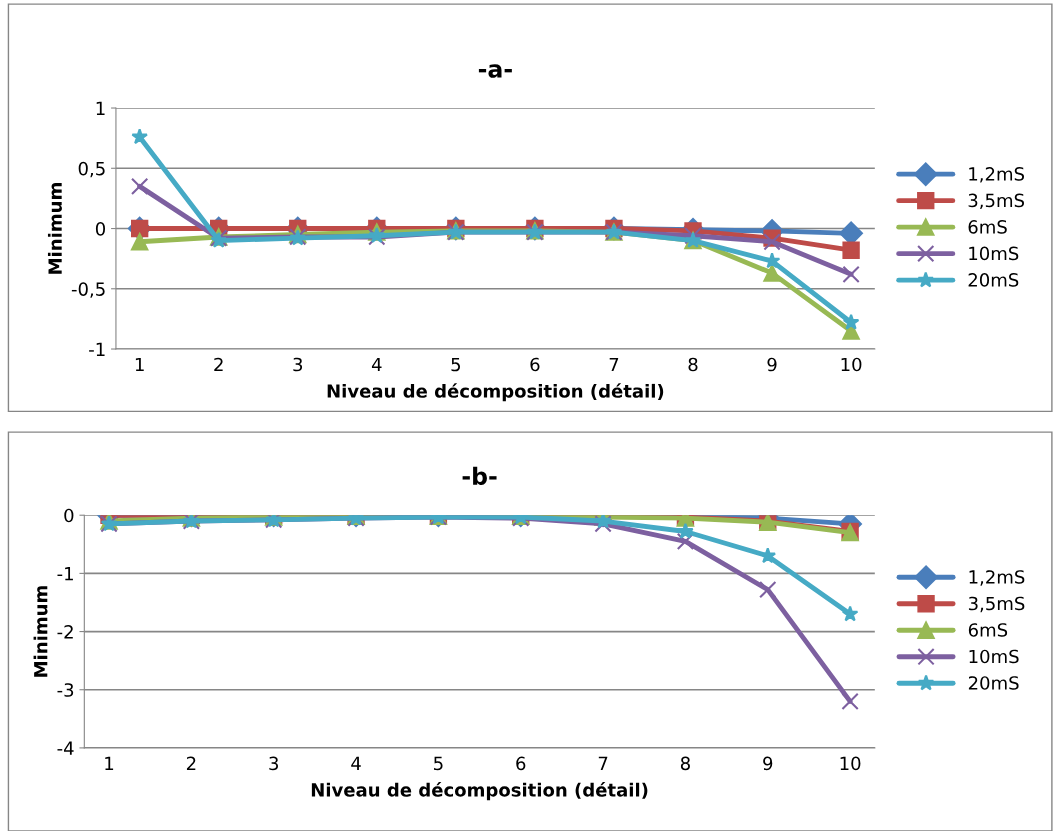  I want to click on y-tick-label: -0,5, so click(88, 290).